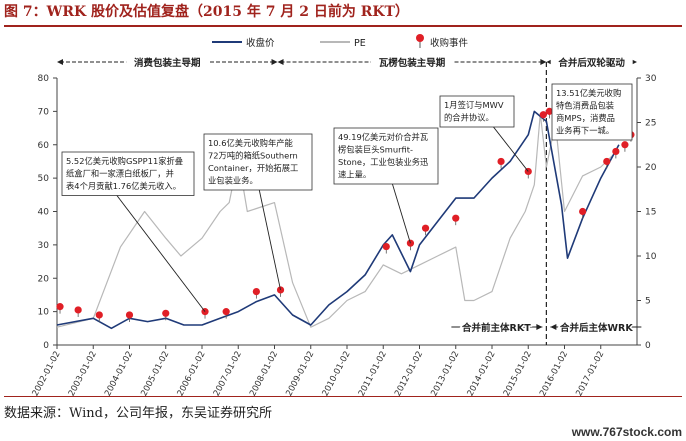 Image resolution: width=686 pixels, height=441 pixels. What do you see at coordinates (651, 79) in the screenshot?
I see `y-tick-label-right: 30` at bounding box center [651, 79].